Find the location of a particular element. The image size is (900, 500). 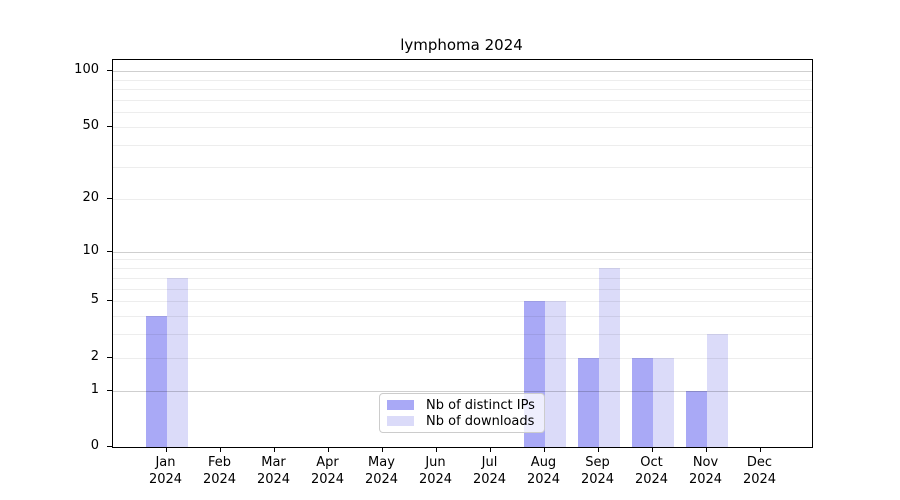

ytick-label-10: 10 is located at coordinates (90, 250).